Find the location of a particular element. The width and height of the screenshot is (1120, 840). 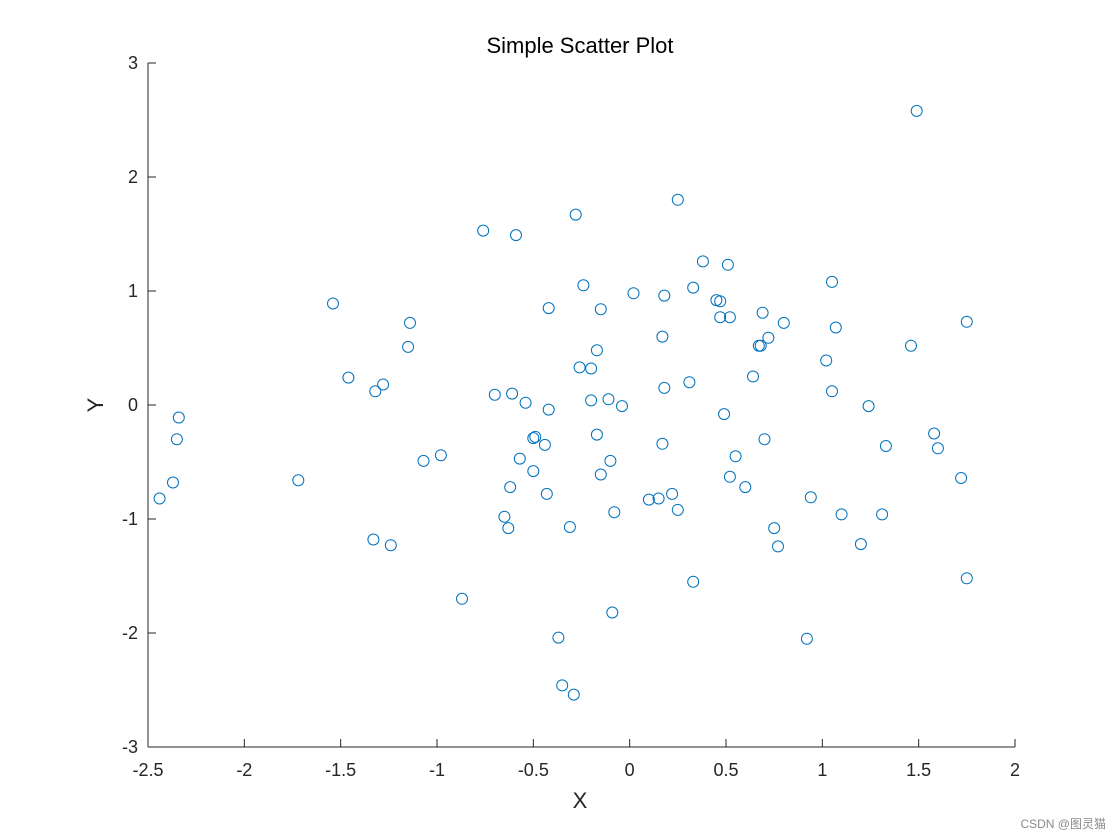

y-tick-label: -2 is located at coordinates (130, 633).